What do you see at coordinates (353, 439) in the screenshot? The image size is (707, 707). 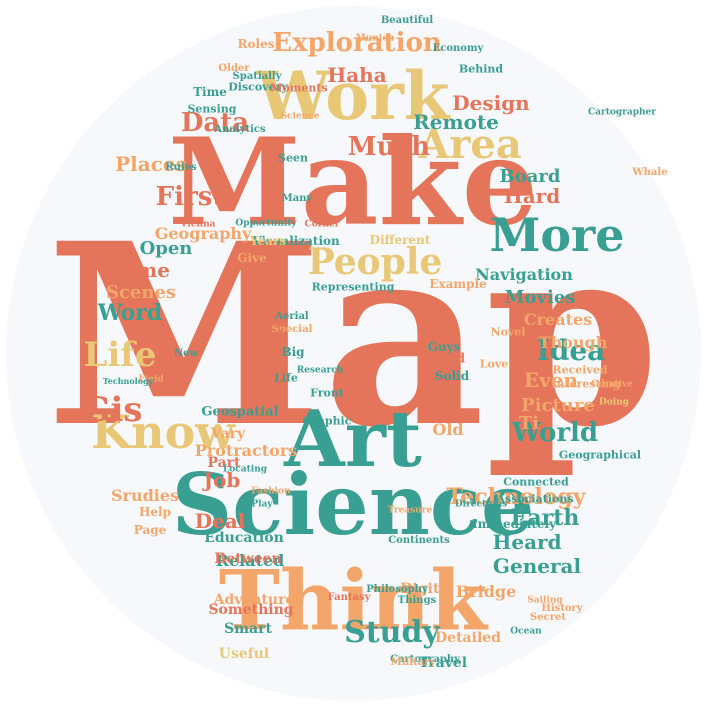 I see `word-art: Art` at bounding box center [353, 439].